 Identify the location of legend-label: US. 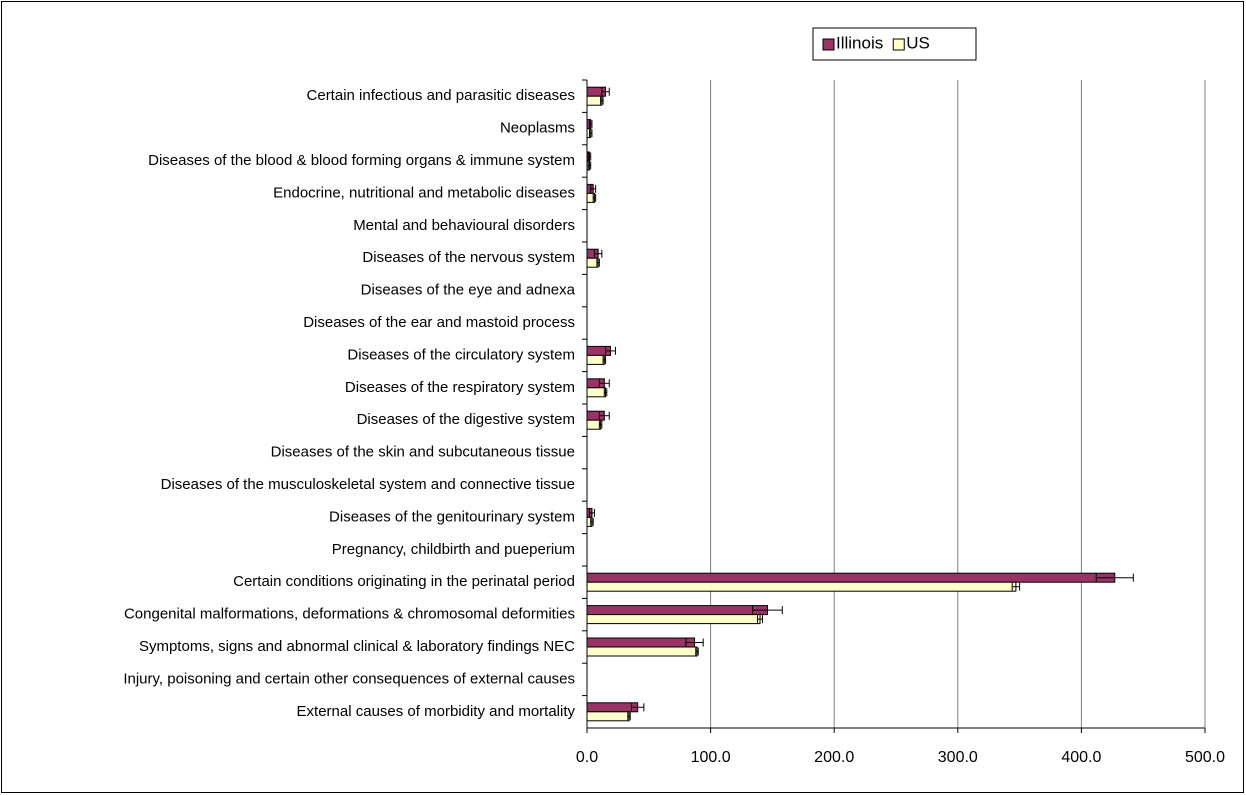
(918, 42).